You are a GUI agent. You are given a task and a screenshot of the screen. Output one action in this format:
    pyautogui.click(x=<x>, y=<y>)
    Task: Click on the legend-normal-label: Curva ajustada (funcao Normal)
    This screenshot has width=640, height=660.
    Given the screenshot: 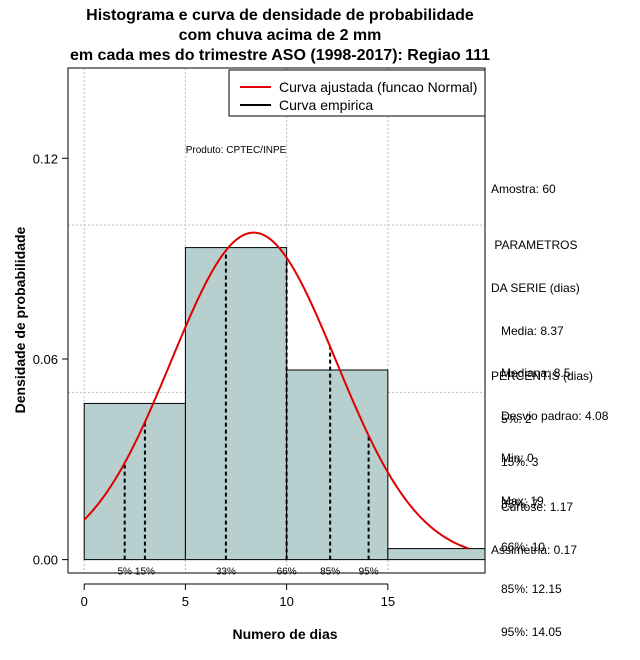 What is the action you would take?
    pyautogui.click(x=378, y=87)
    